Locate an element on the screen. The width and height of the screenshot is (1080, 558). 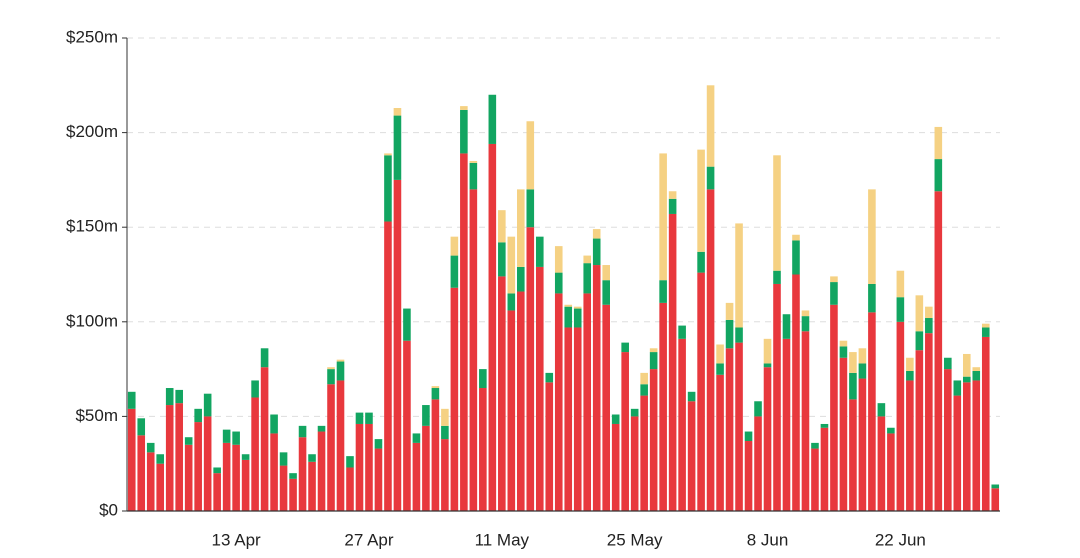
x-tick-label: 11 May is located at coordinates (502, 539).